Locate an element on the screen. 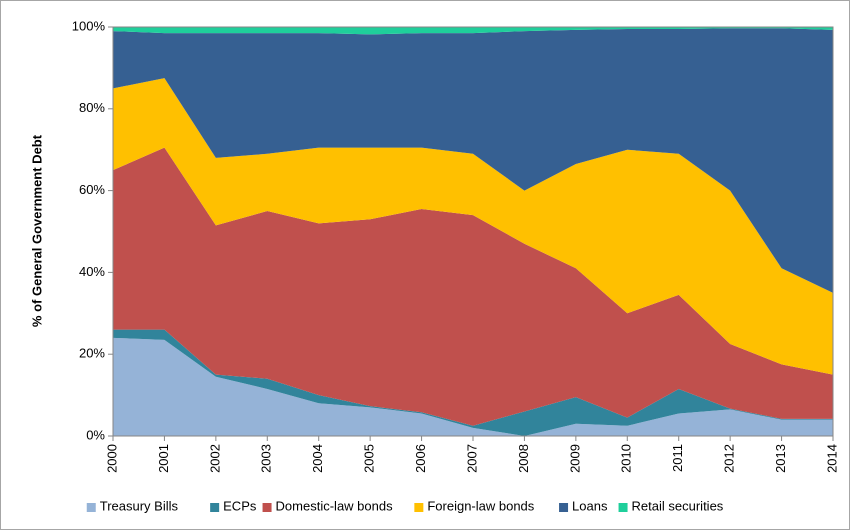  x-tick-label: 2009 is located at coordinates (574, 458).